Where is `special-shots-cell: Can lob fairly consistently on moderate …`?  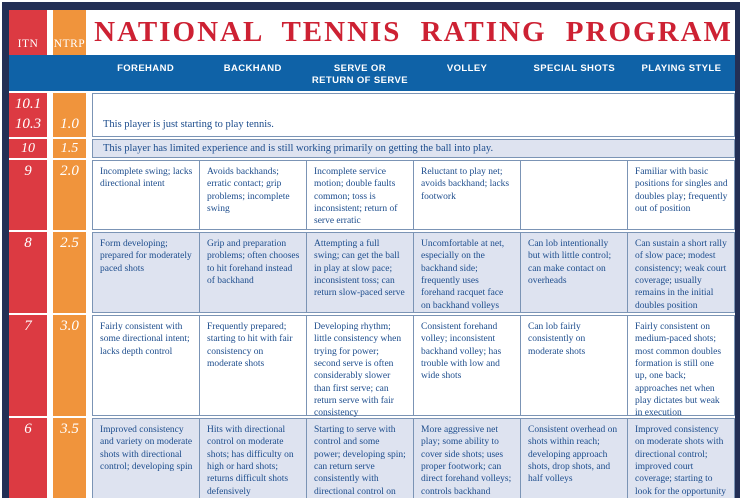
special-shots-cell: Can lob fairly consistently on moderate … is located at coordinates (574, 365).